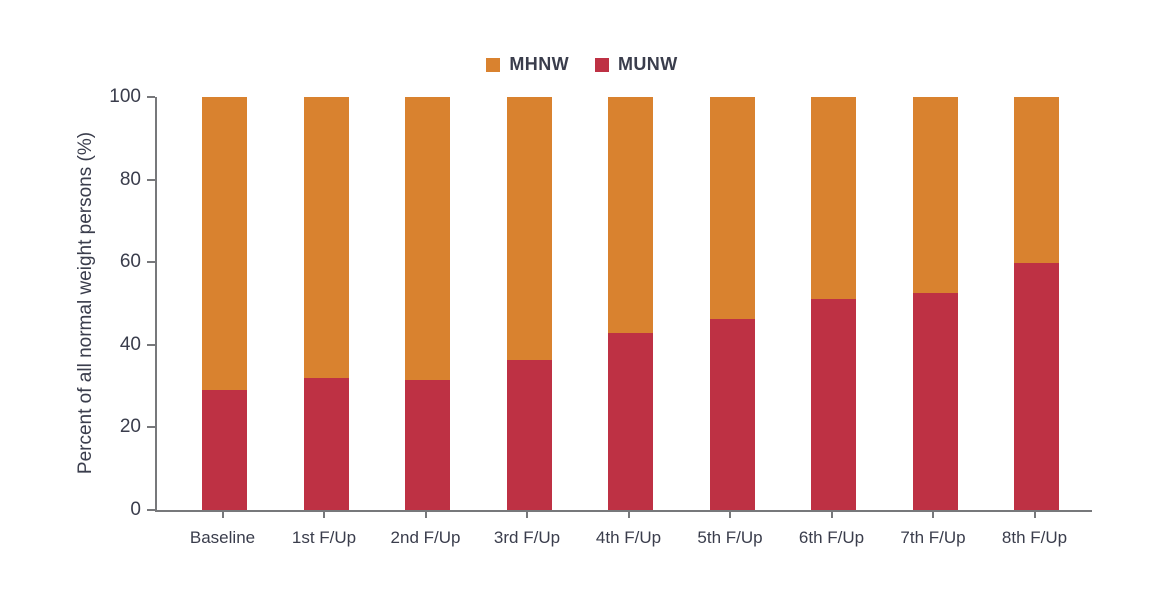  I want to click on legend-item-munw: MUNW, so click(636, 64).